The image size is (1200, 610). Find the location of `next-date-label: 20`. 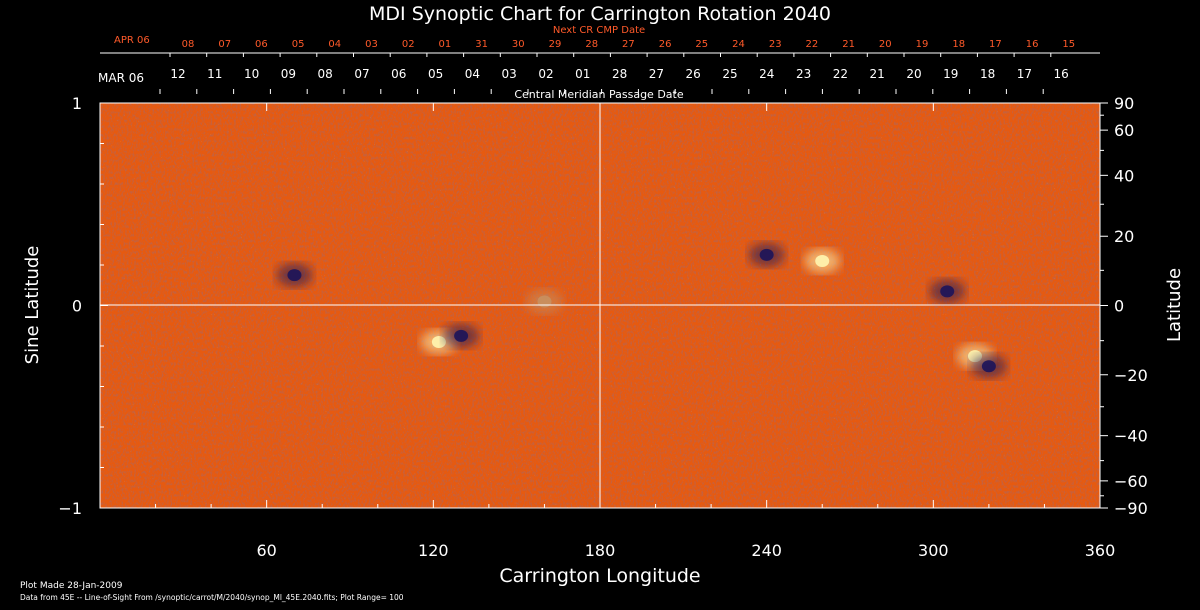

next-date-label: 20 is located at coordinates (885, 44).